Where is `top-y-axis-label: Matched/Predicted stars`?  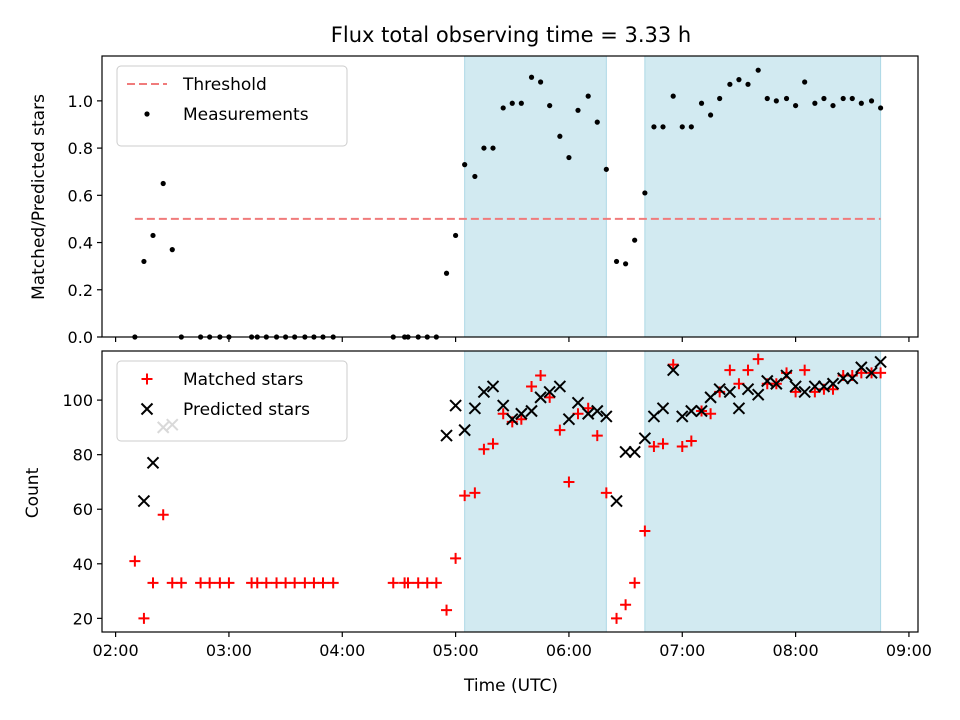
top-y-axis-label: Matched/Predicted stars is located at coordinates (39, 197).